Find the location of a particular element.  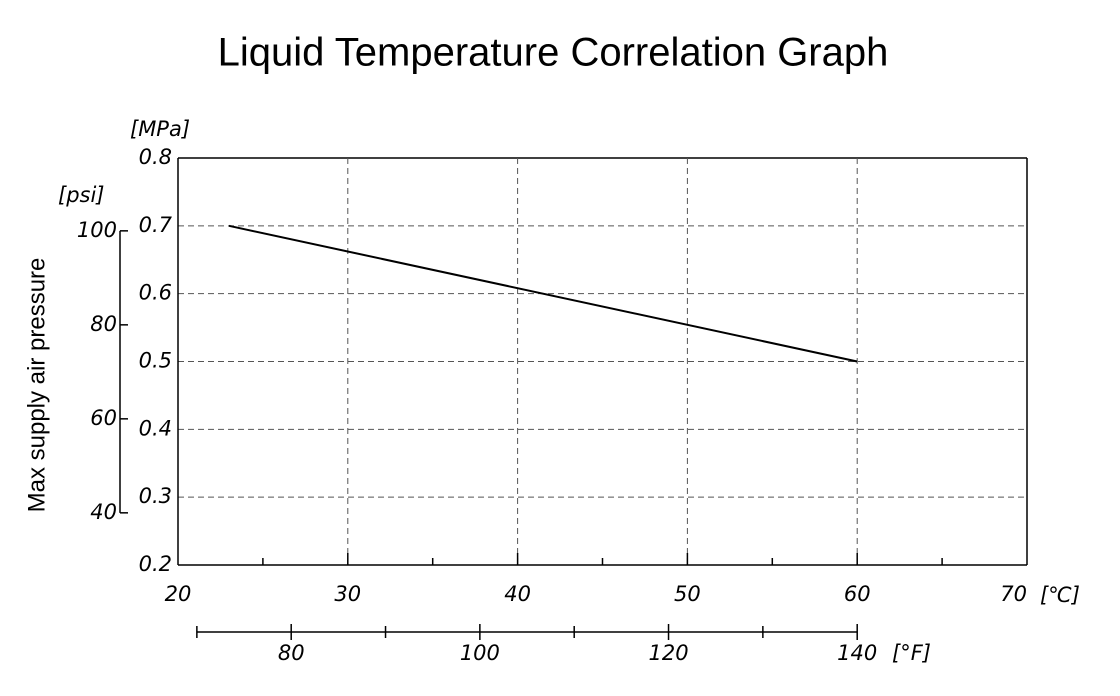

x-tick-label: 20 is located at coordinates (178, 594).